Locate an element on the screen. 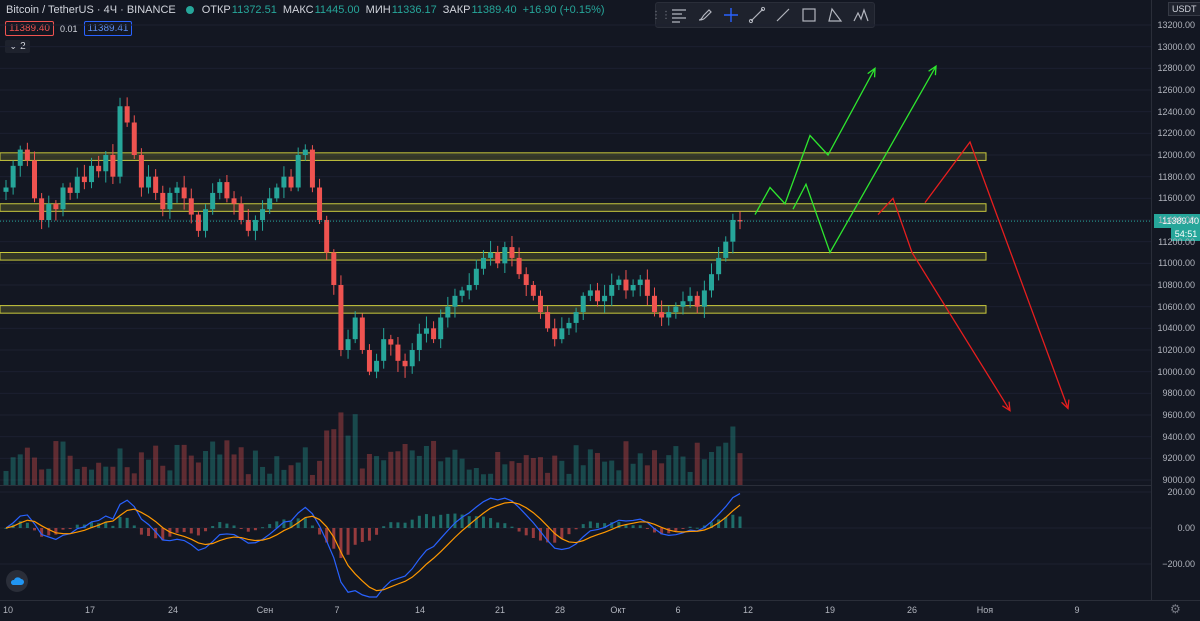 Image resolution: width=1200 pixels, height=621 pixels. time-tick: Ноя is located at coordinates (985, 610).